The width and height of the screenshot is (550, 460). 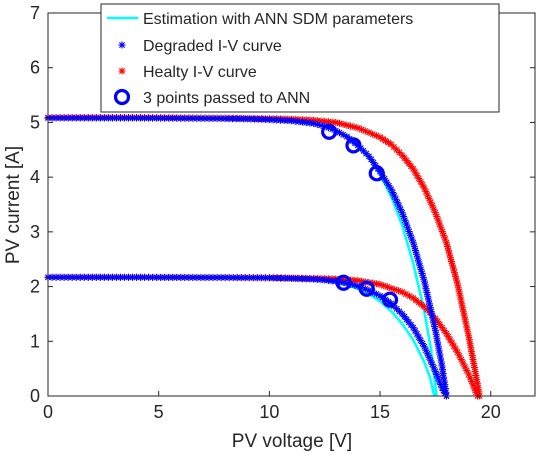 What do you see at coordinates (491, 412) in the screenshot?
I see `x-tick-label: 20` at bounding box center [491, 412].